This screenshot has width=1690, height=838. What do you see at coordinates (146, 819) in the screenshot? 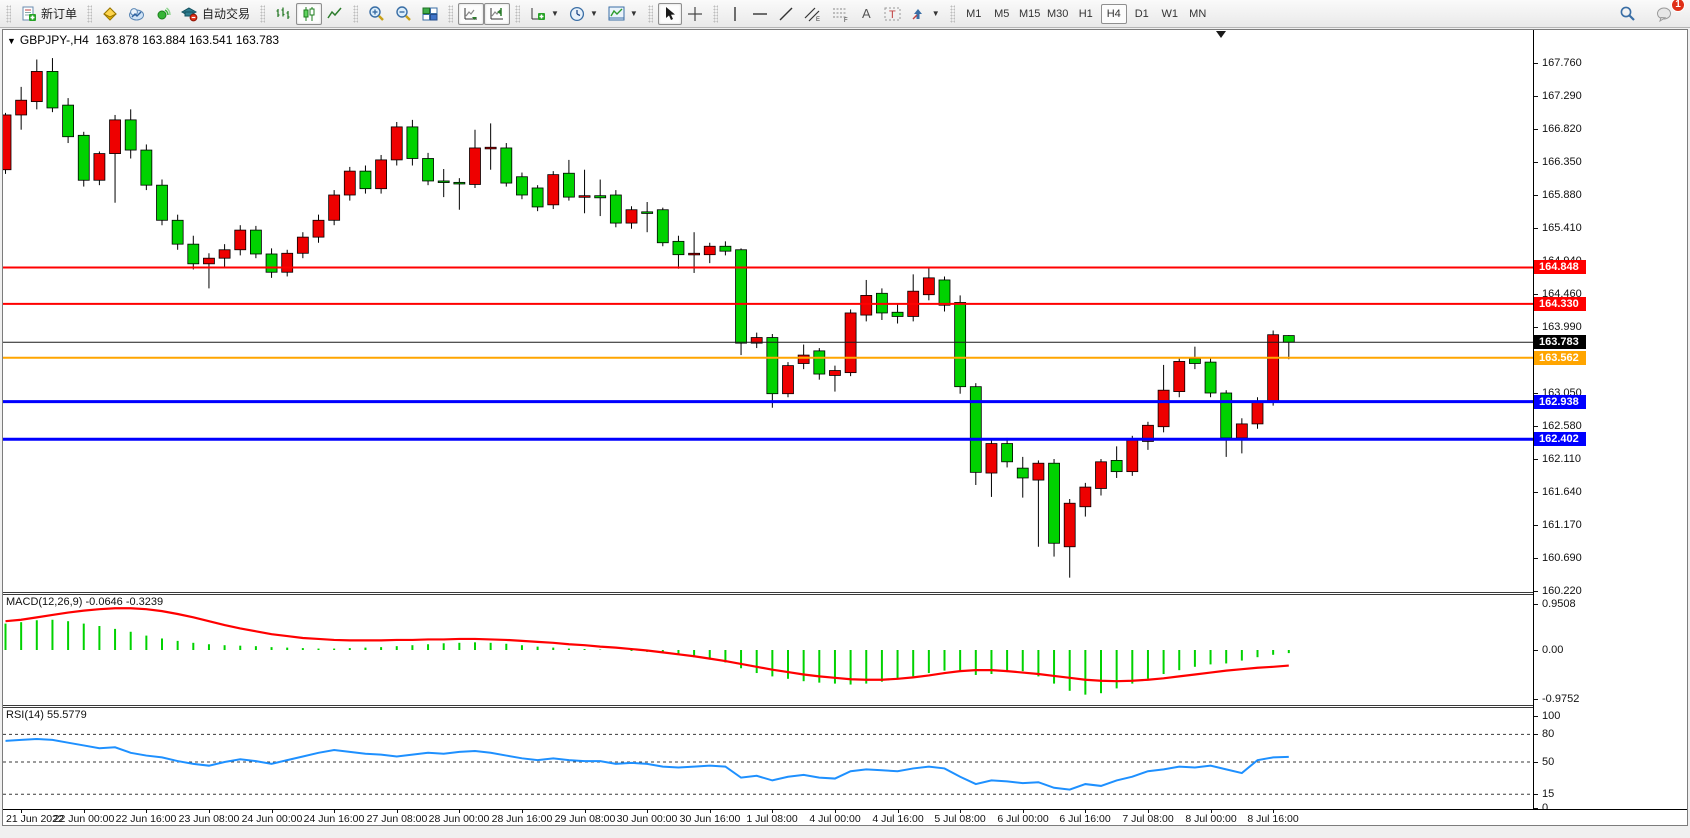
I see `time-label: 22 Jun 16:00` at bounding box center [146, 819].